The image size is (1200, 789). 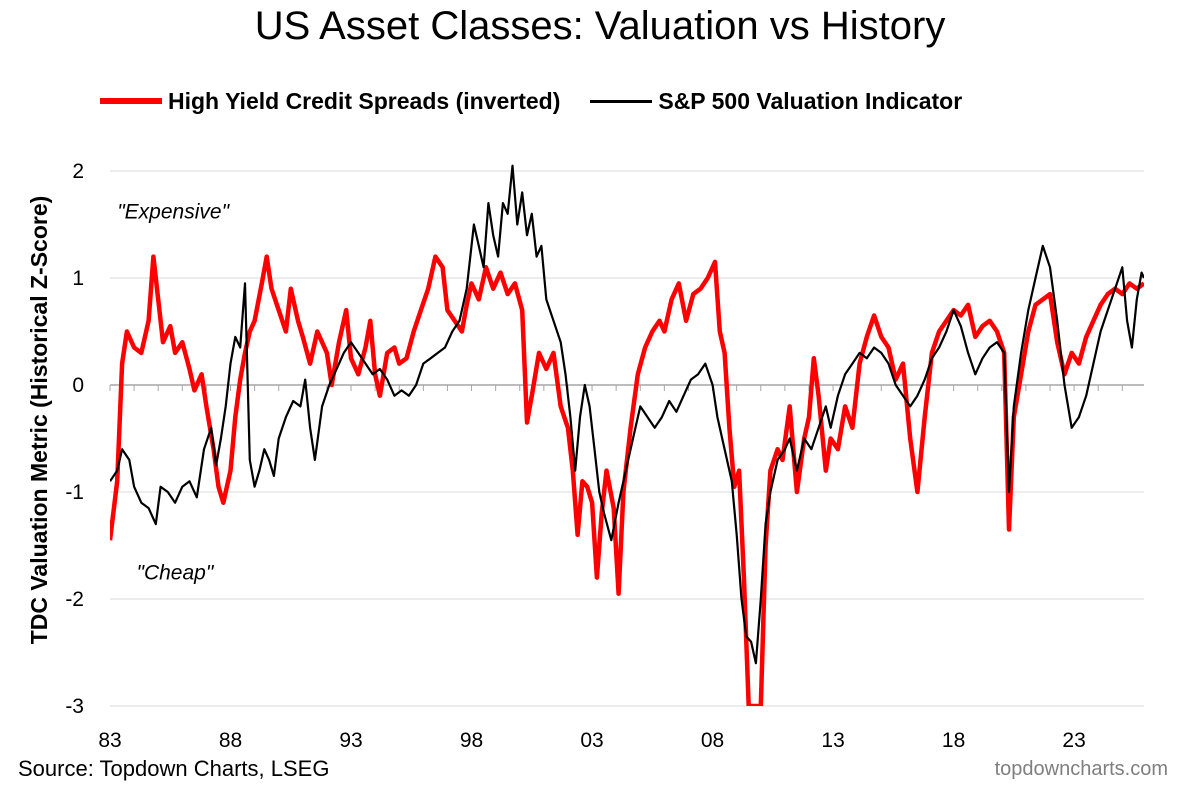 What do you see at coordinates (174, 768) in the screenshot?
I see `source-note: Source: Topdown Charts, LSEG` at bounding box center [174, 768].